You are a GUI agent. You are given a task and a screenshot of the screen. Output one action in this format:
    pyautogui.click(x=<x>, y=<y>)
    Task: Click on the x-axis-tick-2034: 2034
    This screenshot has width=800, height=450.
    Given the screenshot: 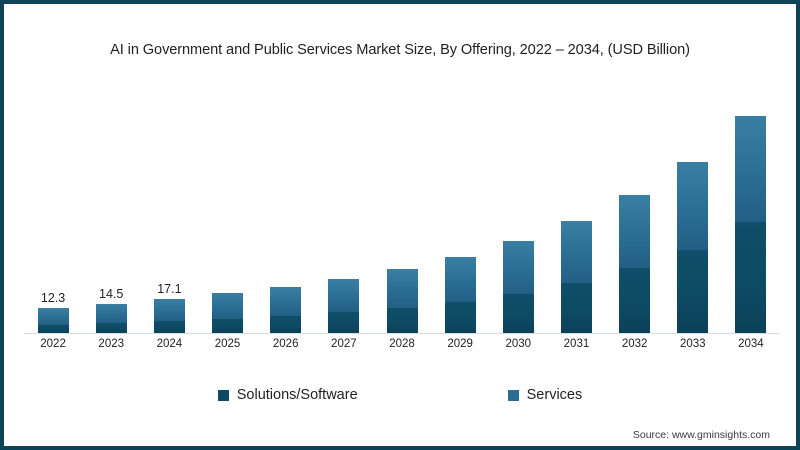 What is the action you would take?
    pyautogui.click(x=751, y=344)
    